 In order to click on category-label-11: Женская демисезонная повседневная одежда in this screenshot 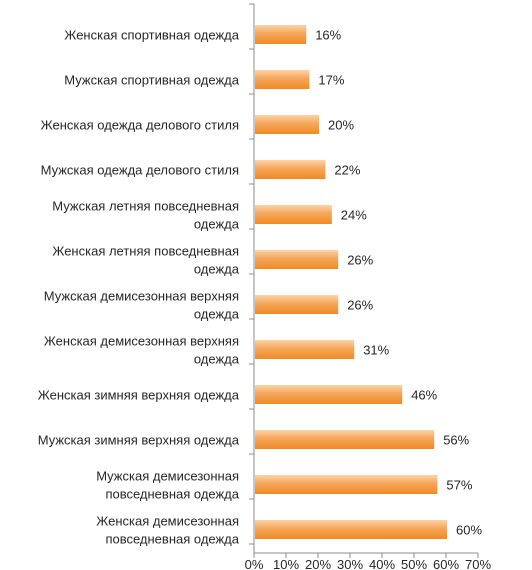, I will do `click(168, 530)`.